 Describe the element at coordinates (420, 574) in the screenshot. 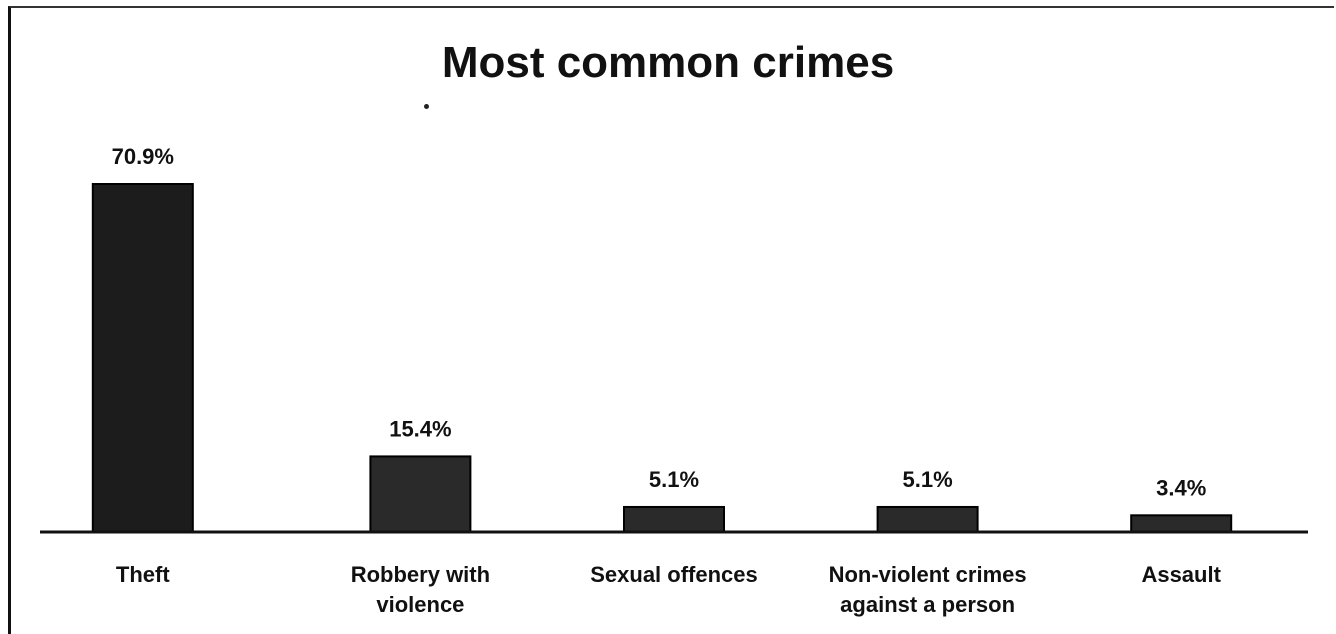

I see `category-label-1-line-0: Robbery with` at that location.